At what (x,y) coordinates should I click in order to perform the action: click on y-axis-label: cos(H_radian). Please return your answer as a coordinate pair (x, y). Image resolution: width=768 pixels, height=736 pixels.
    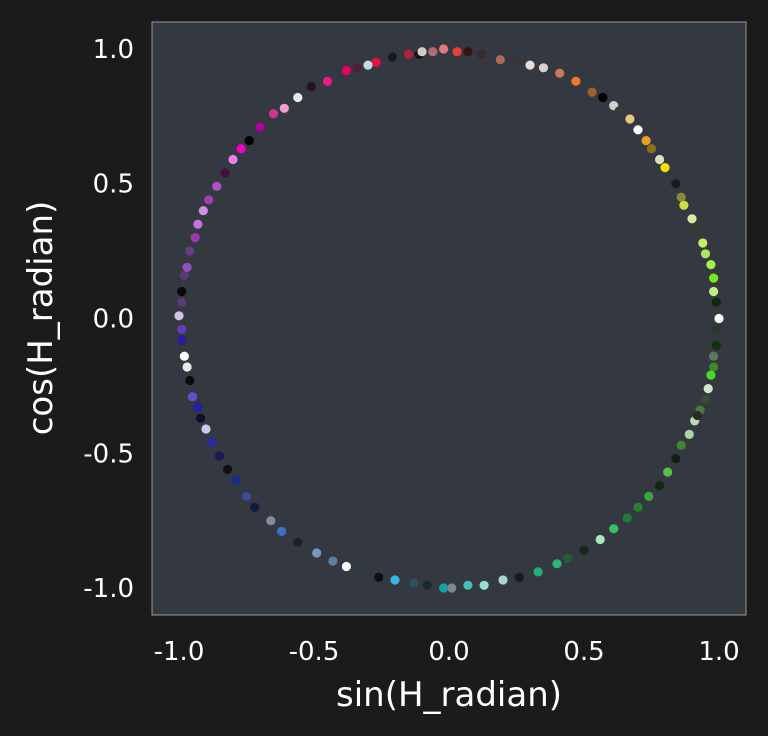
    Looking at the image, I should click on (41, 318).